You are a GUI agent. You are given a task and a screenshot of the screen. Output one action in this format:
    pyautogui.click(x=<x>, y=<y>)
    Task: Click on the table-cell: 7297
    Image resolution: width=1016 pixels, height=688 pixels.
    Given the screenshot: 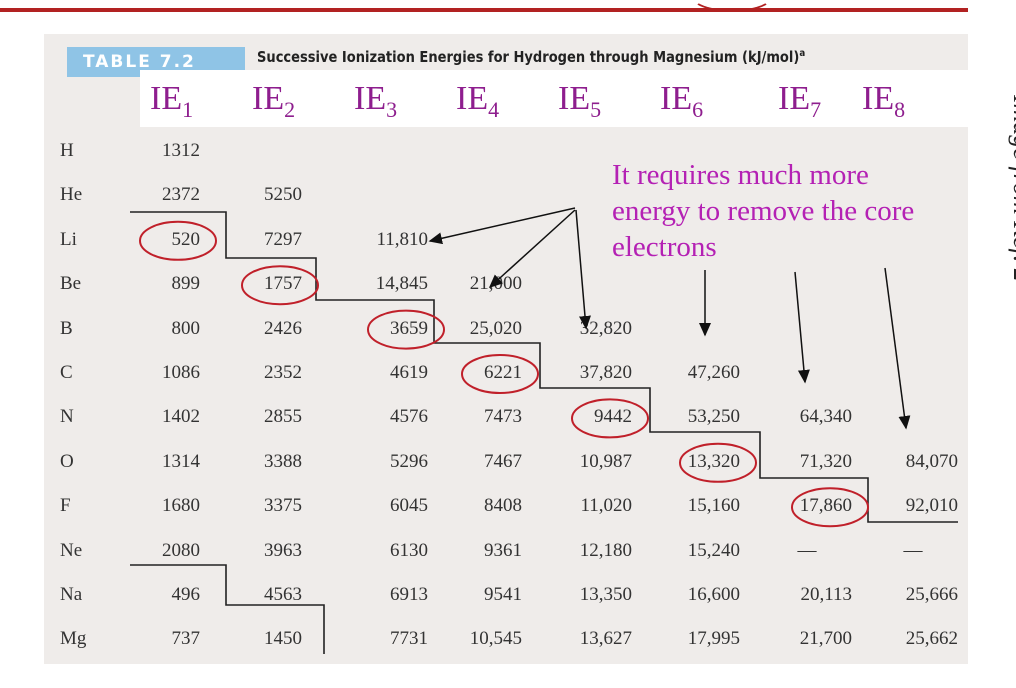 What is the action you would take?
    pyautogui.click(x=283, y=239)
    